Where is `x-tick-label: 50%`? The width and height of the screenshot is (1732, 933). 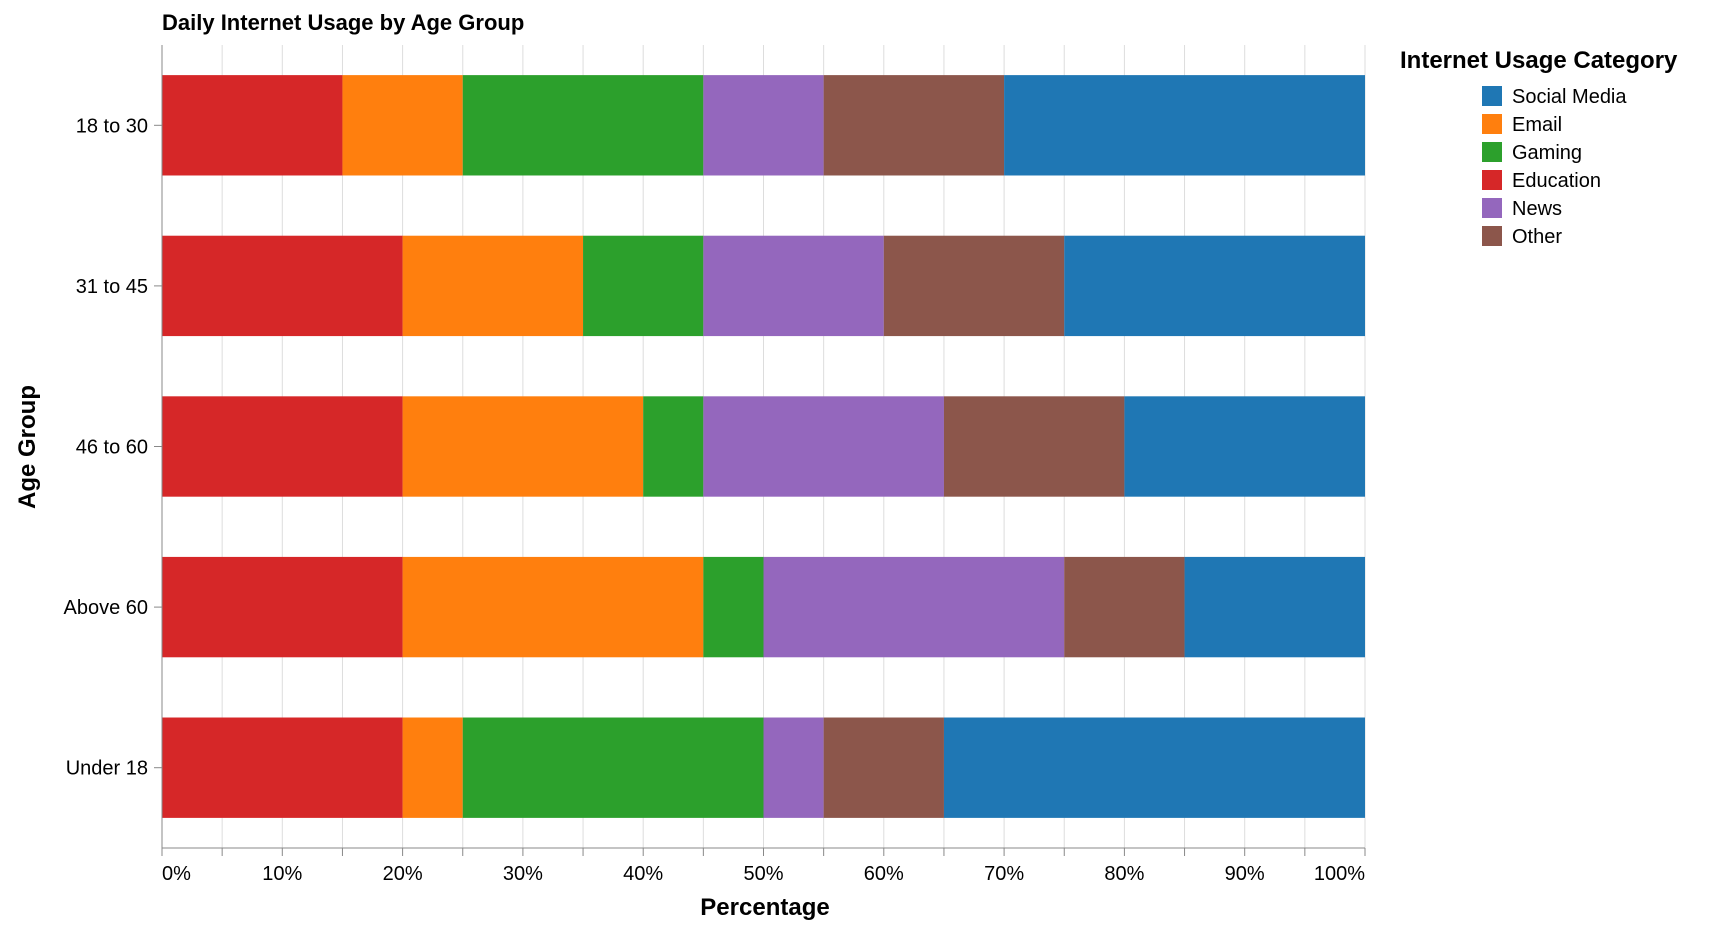 x-tick-label: 50% is located at coordinates (763, 874).